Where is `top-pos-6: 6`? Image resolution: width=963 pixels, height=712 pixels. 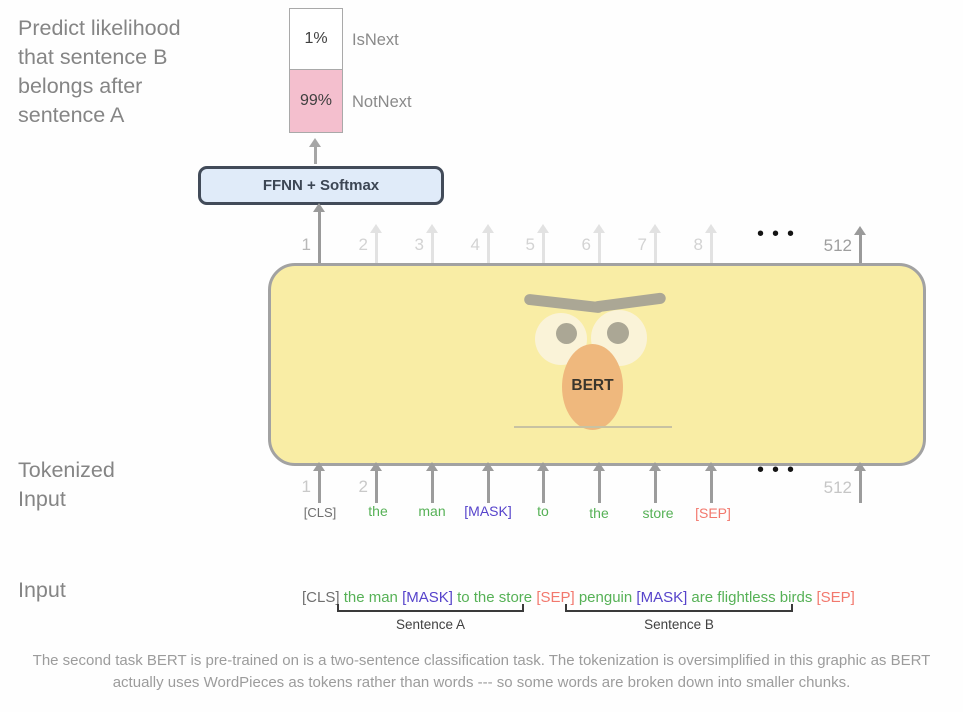 top-pos-6: 6 is located at coordinates (586, 244).